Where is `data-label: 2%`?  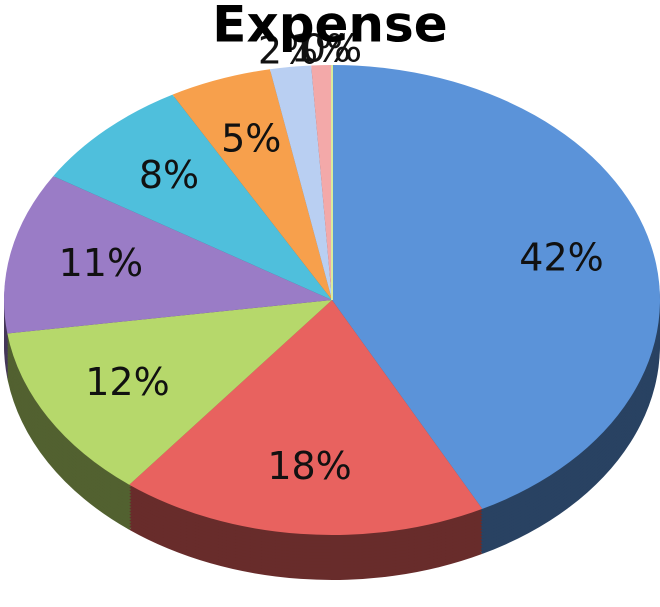
data-label: 2% is located at coordinates (288, 50).